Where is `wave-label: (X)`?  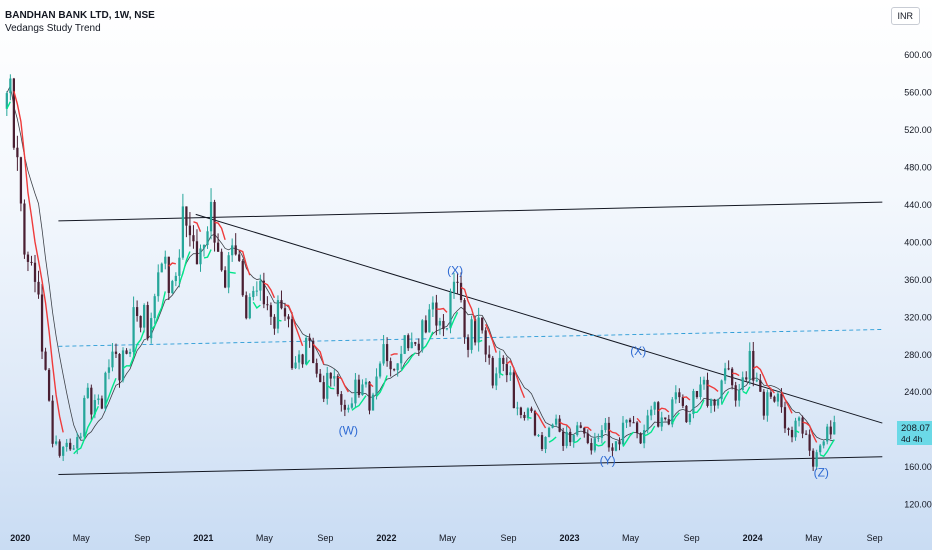
wave-label: (X) is located at coordinates (455, 270).